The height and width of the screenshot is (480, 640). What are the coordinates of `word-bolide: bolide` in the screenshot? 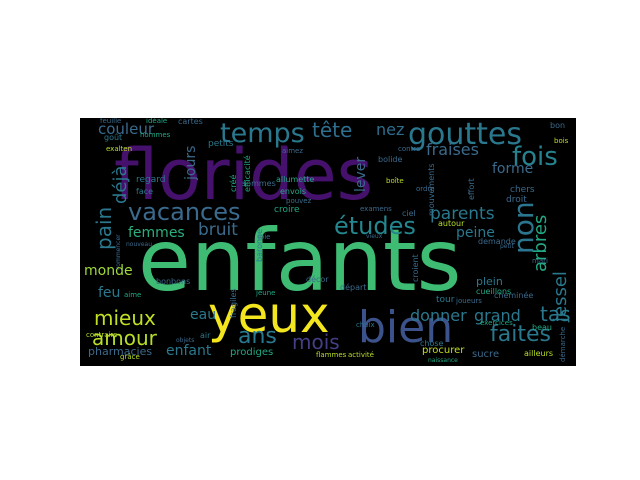 It's located at (390, 159).